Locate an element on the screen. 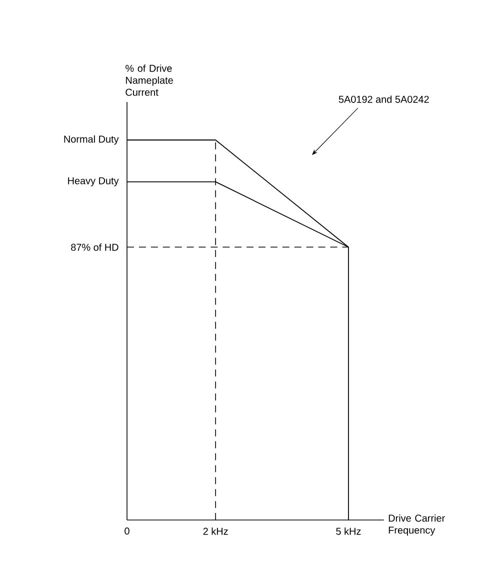  x-tick-label: 0 is located at coordinates (127, 531).